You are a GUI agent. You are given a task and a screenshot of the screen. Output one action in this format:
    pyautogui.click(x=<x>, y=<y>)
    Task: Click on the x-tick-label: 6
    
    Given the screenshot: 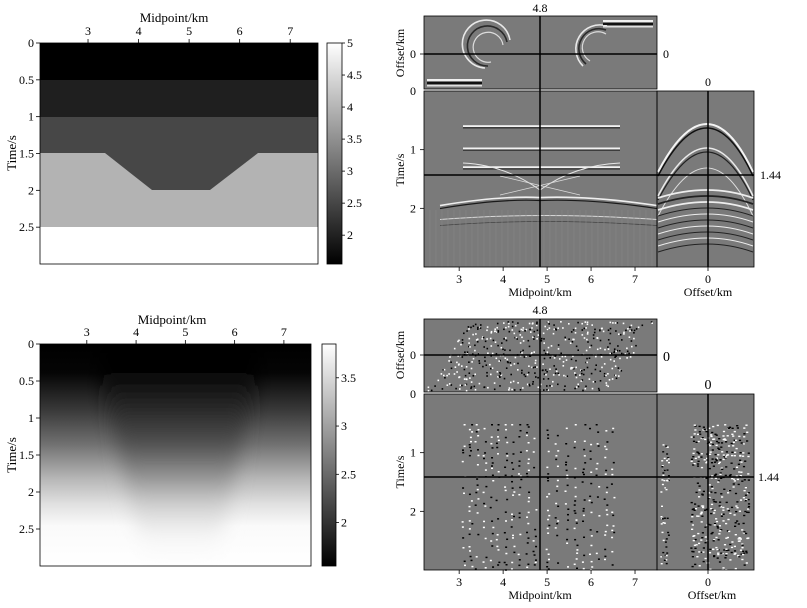 What is the action you would take?
    pyautogui.click(x=591, y=279)
    